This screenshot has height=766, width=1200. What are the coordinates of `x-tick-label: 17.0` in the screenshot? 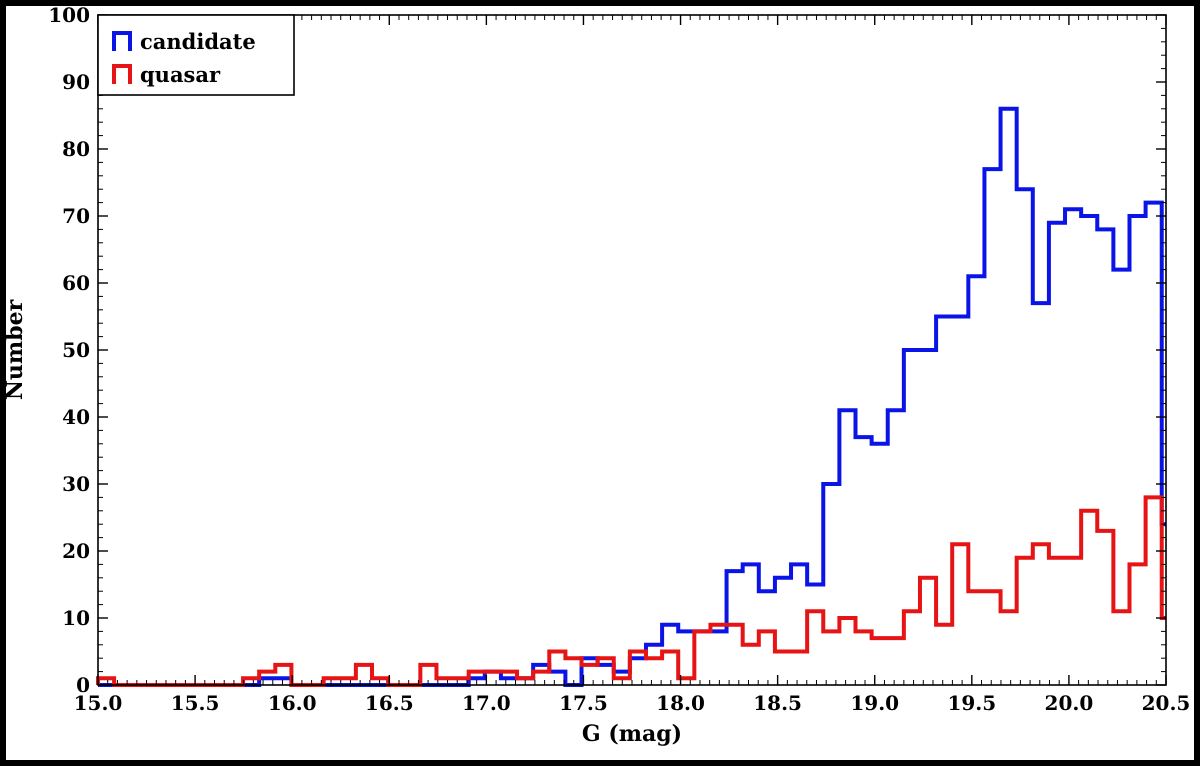 It's located at (486, 703).